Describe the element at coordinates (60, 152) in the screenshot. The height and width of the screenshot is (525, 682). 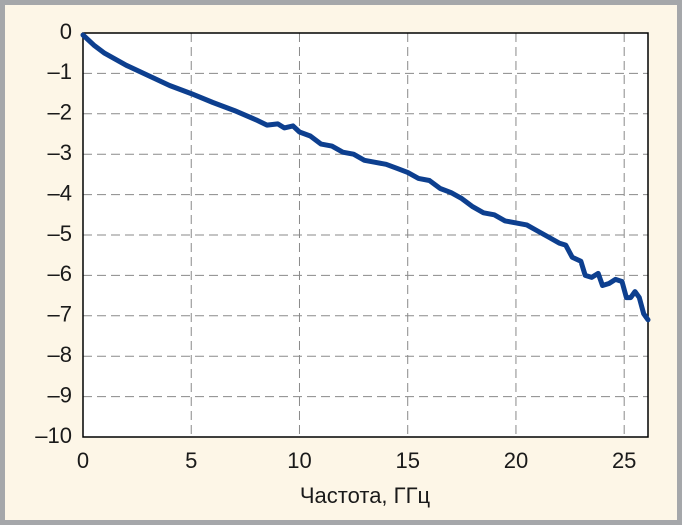
I see `y-tick-label: –3` at that location.